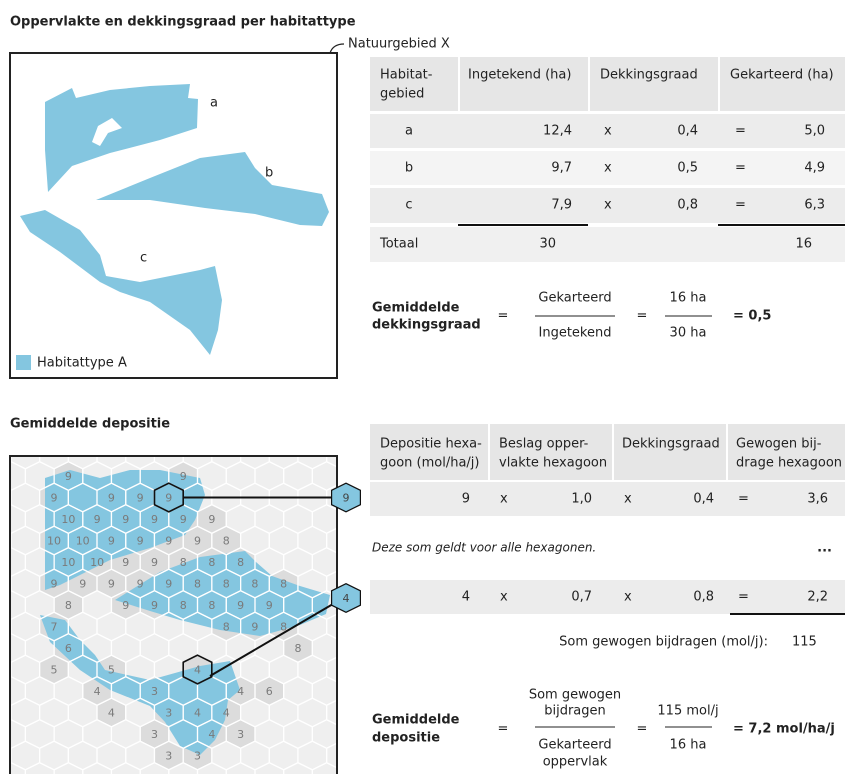 The image size is (845, 774). I want to click on hex-value: 7, so click(54, 627).